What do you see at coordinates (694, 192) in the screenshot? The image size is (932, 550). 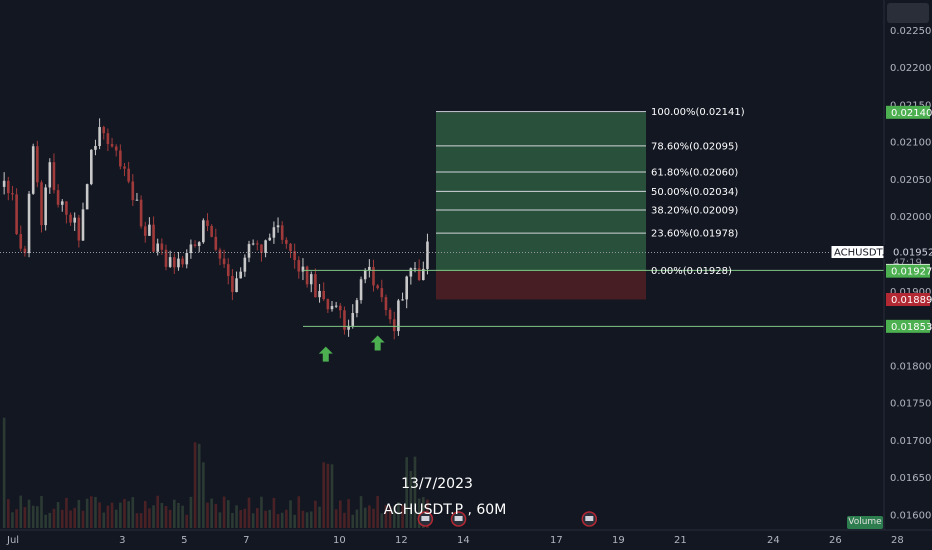 I see `fib-level-label: 50.00%(0.02034)` at bounding box center [694, 192].